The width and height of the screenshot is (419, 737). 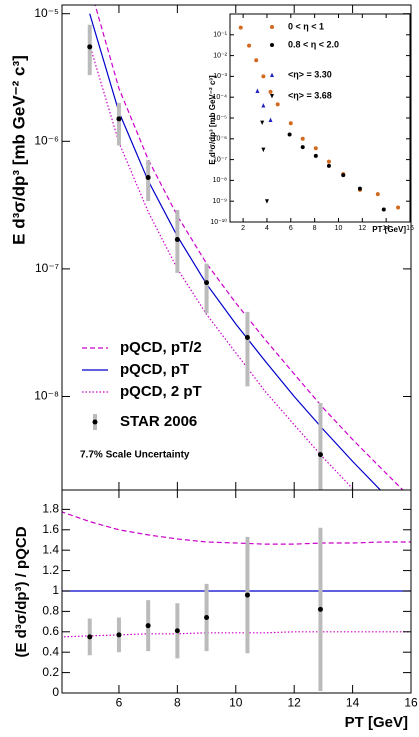 I want to click on legend-label: pQCD, 2 pT, so click(x=161, y=391).